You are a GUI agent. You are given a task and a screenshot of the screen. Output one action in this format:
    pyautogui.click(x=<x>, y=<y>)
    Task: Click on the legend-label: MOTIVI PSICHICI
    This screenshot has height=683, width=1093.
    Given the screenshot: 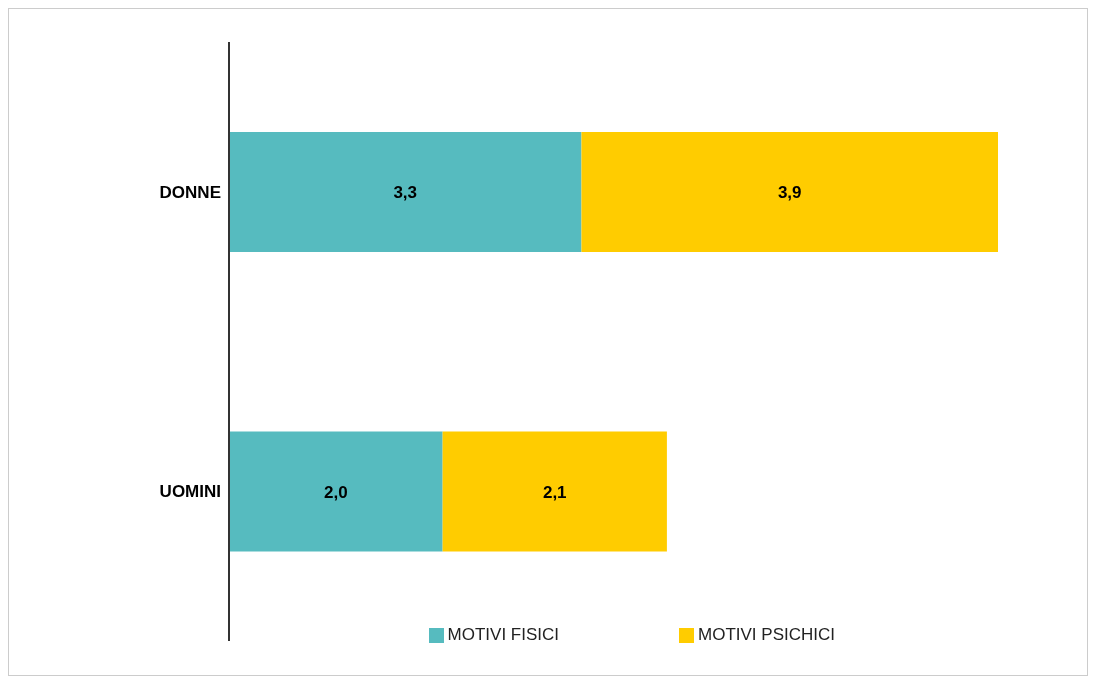 What is the action you would take?
    pyautogui.click(x=766, y=634)
    